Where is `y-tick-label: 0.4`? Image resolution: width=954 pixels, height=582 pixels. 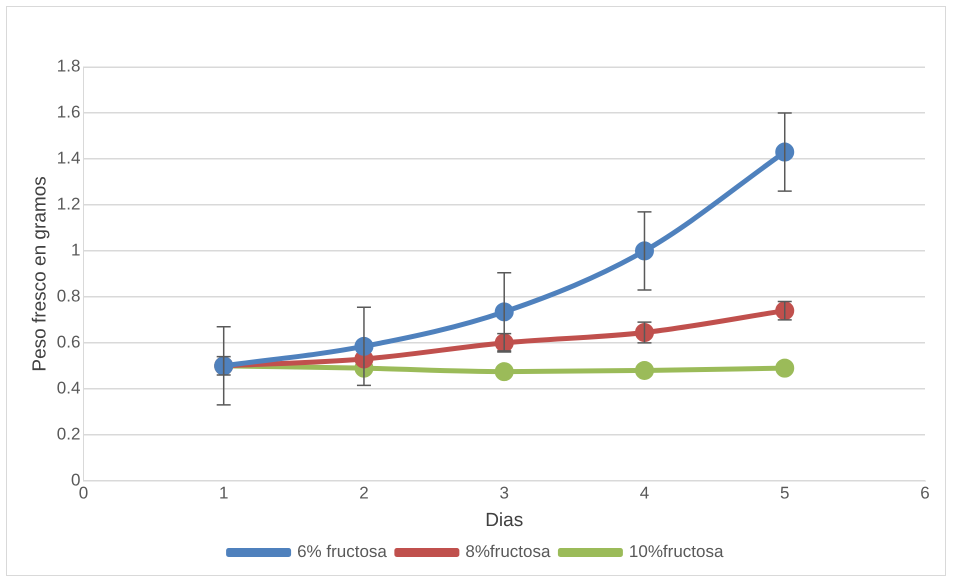
y-tick-label: 0.4 is located at coordinates (68, 388).